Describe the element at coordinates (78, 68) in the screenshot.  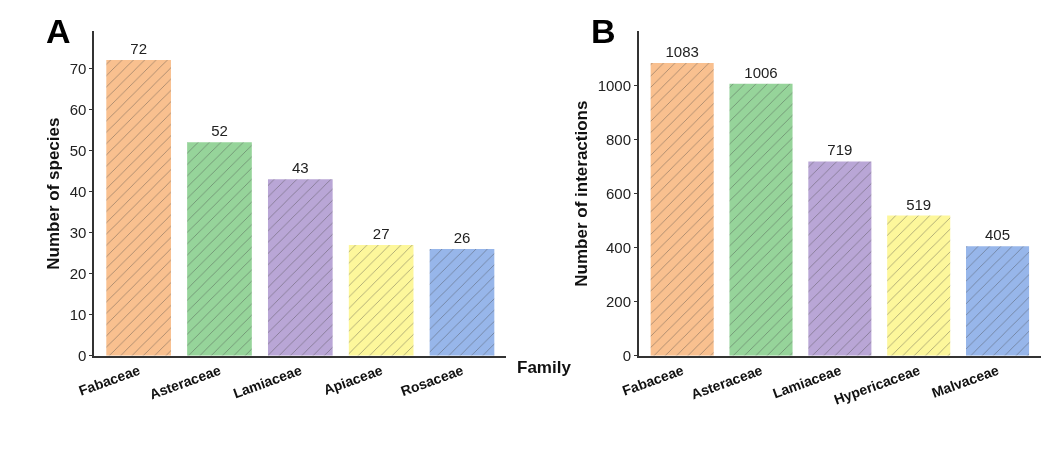
I see `y-tick-label: 70` at that location.